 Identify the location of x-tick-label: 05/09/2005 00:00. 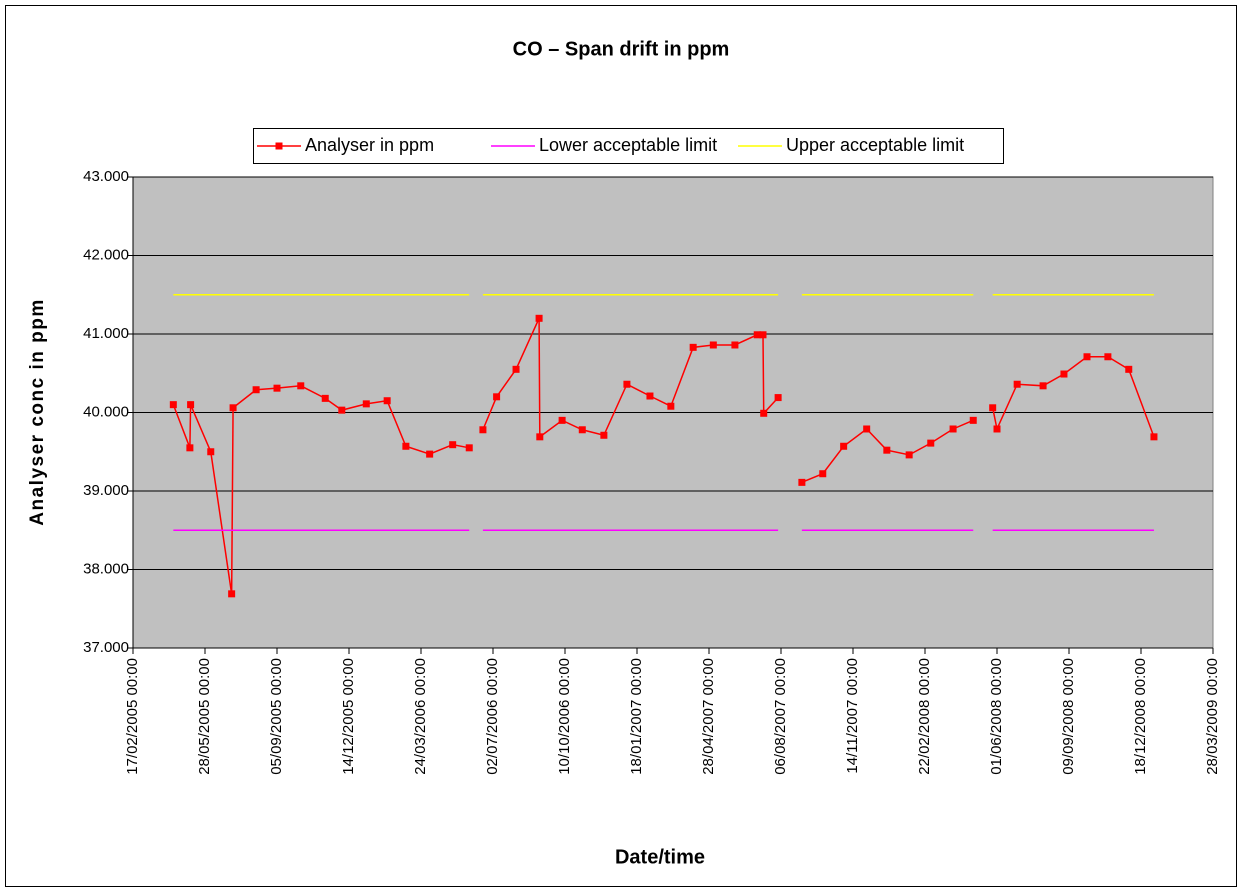
(276, 716).